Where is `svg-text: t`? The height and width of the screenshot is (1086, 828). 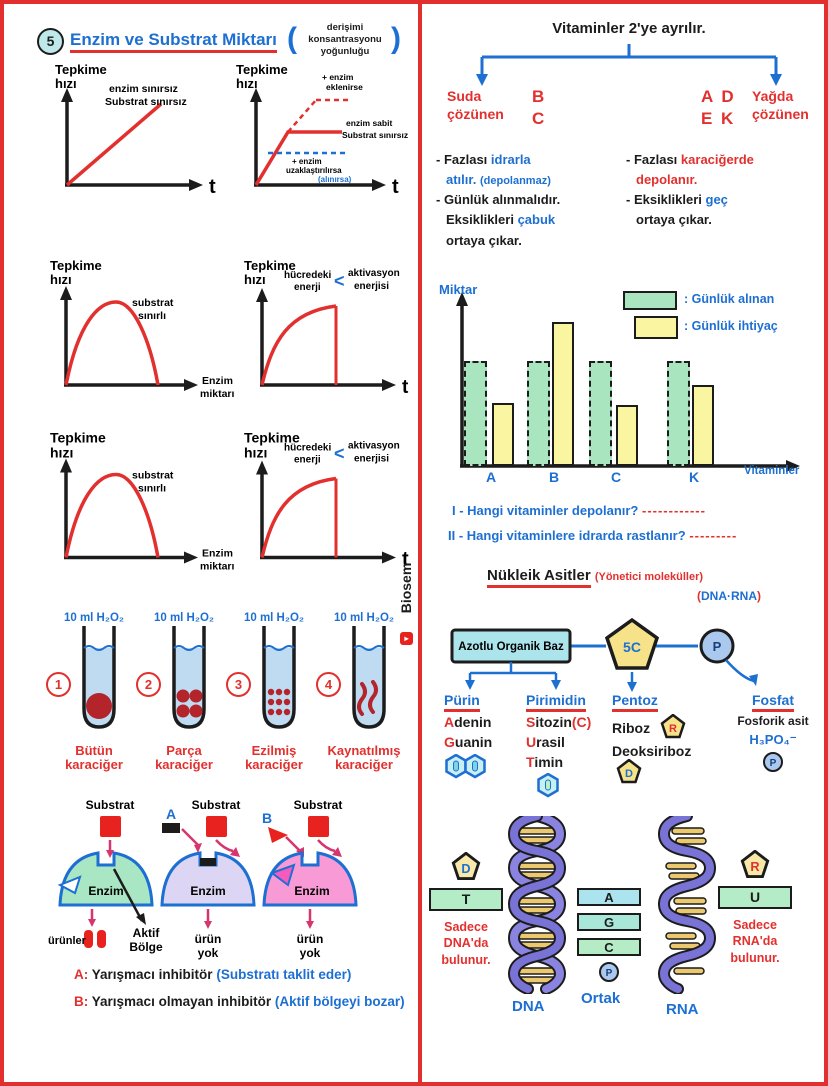
svg-text: t is located at coordinates (395, 187).